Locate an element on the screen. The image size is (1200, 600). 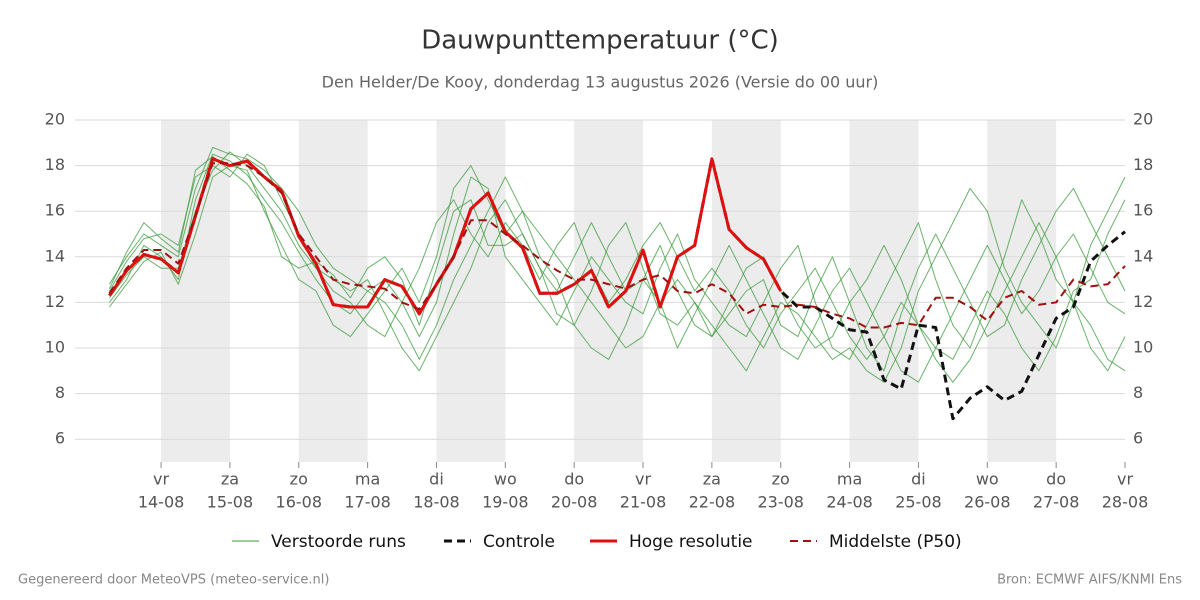
x-tick-date: 26-08 is located at coordinates (987, 502).